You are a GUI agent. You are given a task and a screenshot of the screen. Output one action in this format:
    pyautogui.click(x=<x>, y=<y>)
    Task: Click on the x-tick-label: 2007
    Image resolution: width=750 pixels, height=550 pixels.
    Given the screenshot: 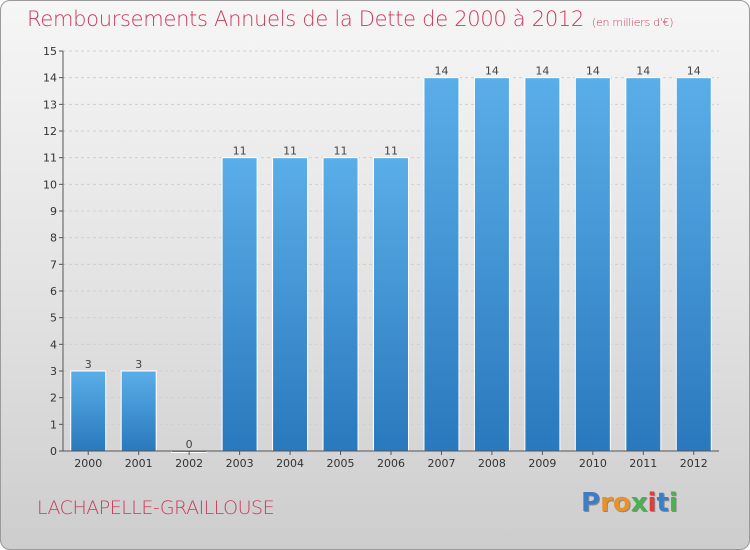 What is the action you would take?
    pyautogui.click(x=441, y=463)
    